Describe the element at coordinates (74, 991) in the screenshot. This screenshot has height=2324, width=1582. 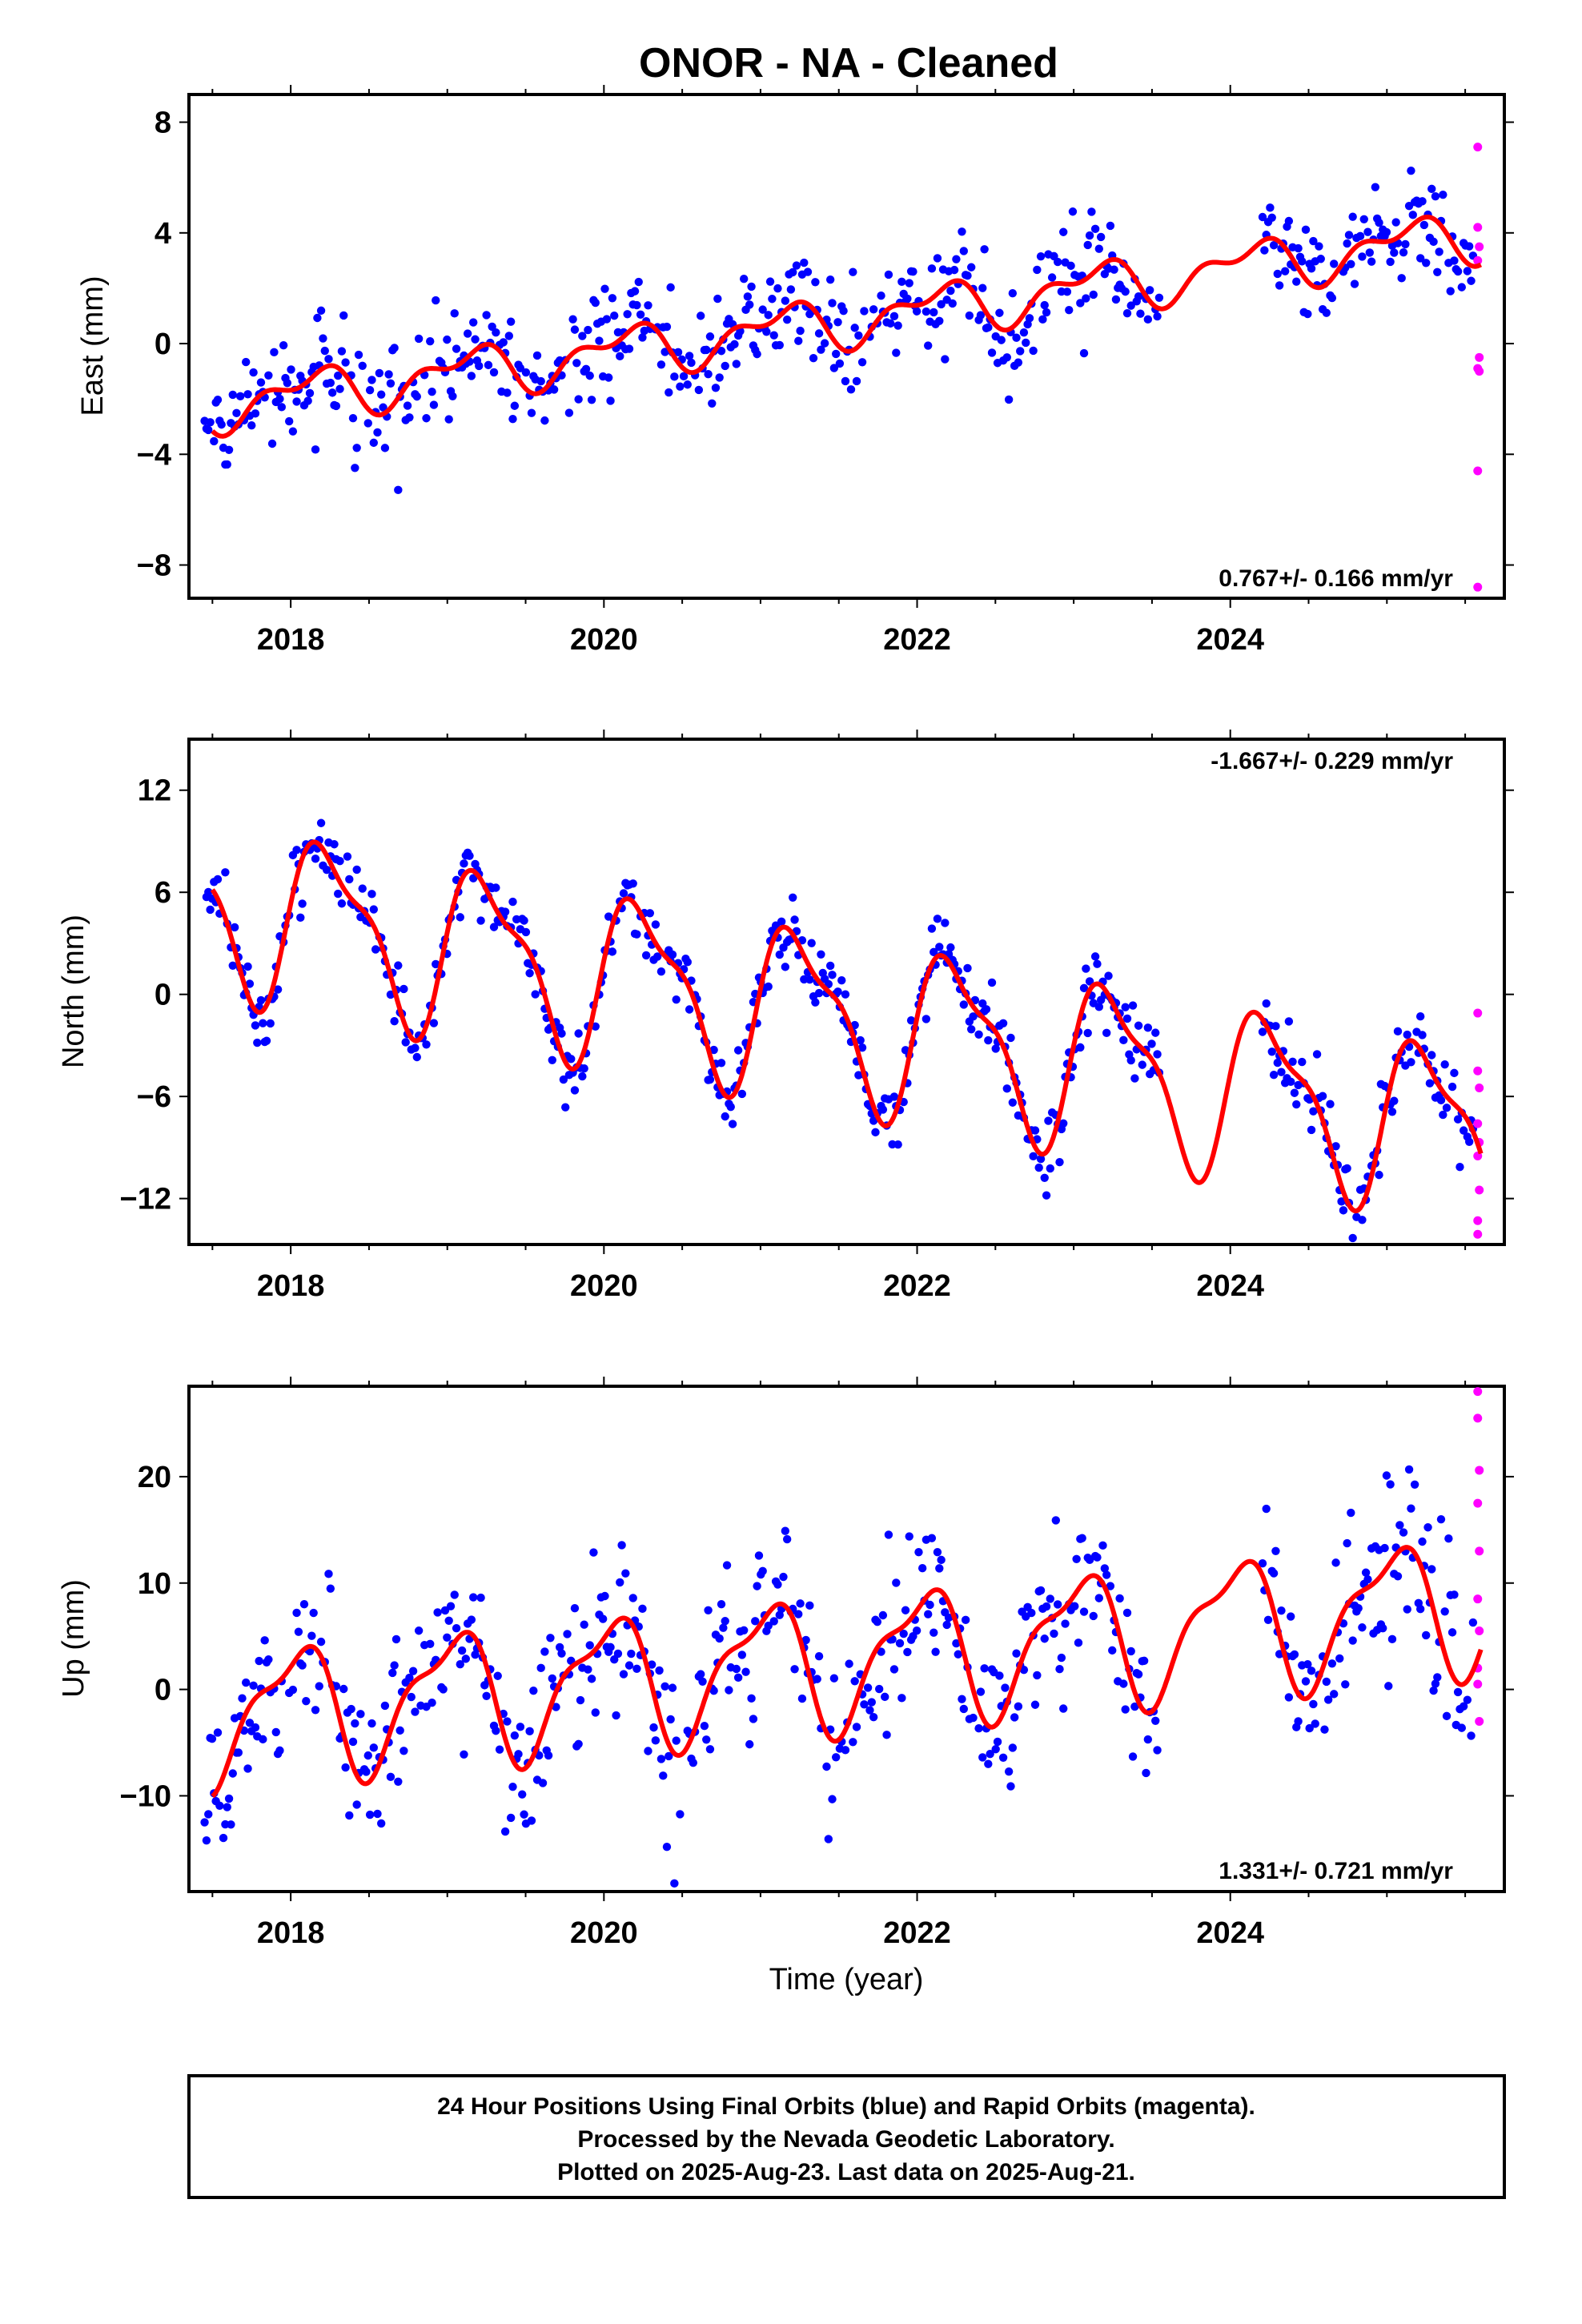
I see `north-y-axis-label: North (mm)` at that location.